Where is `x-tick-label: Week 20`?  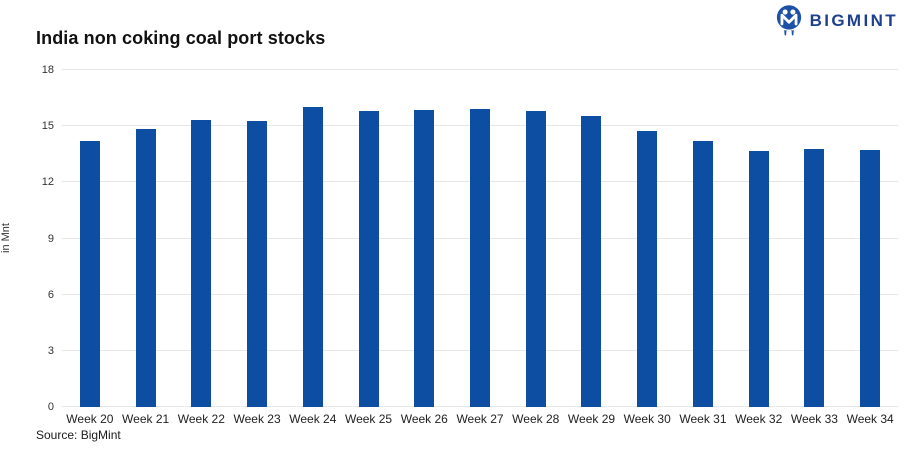
x-tick-label: Week 20 is located at coordinates (90, 419).